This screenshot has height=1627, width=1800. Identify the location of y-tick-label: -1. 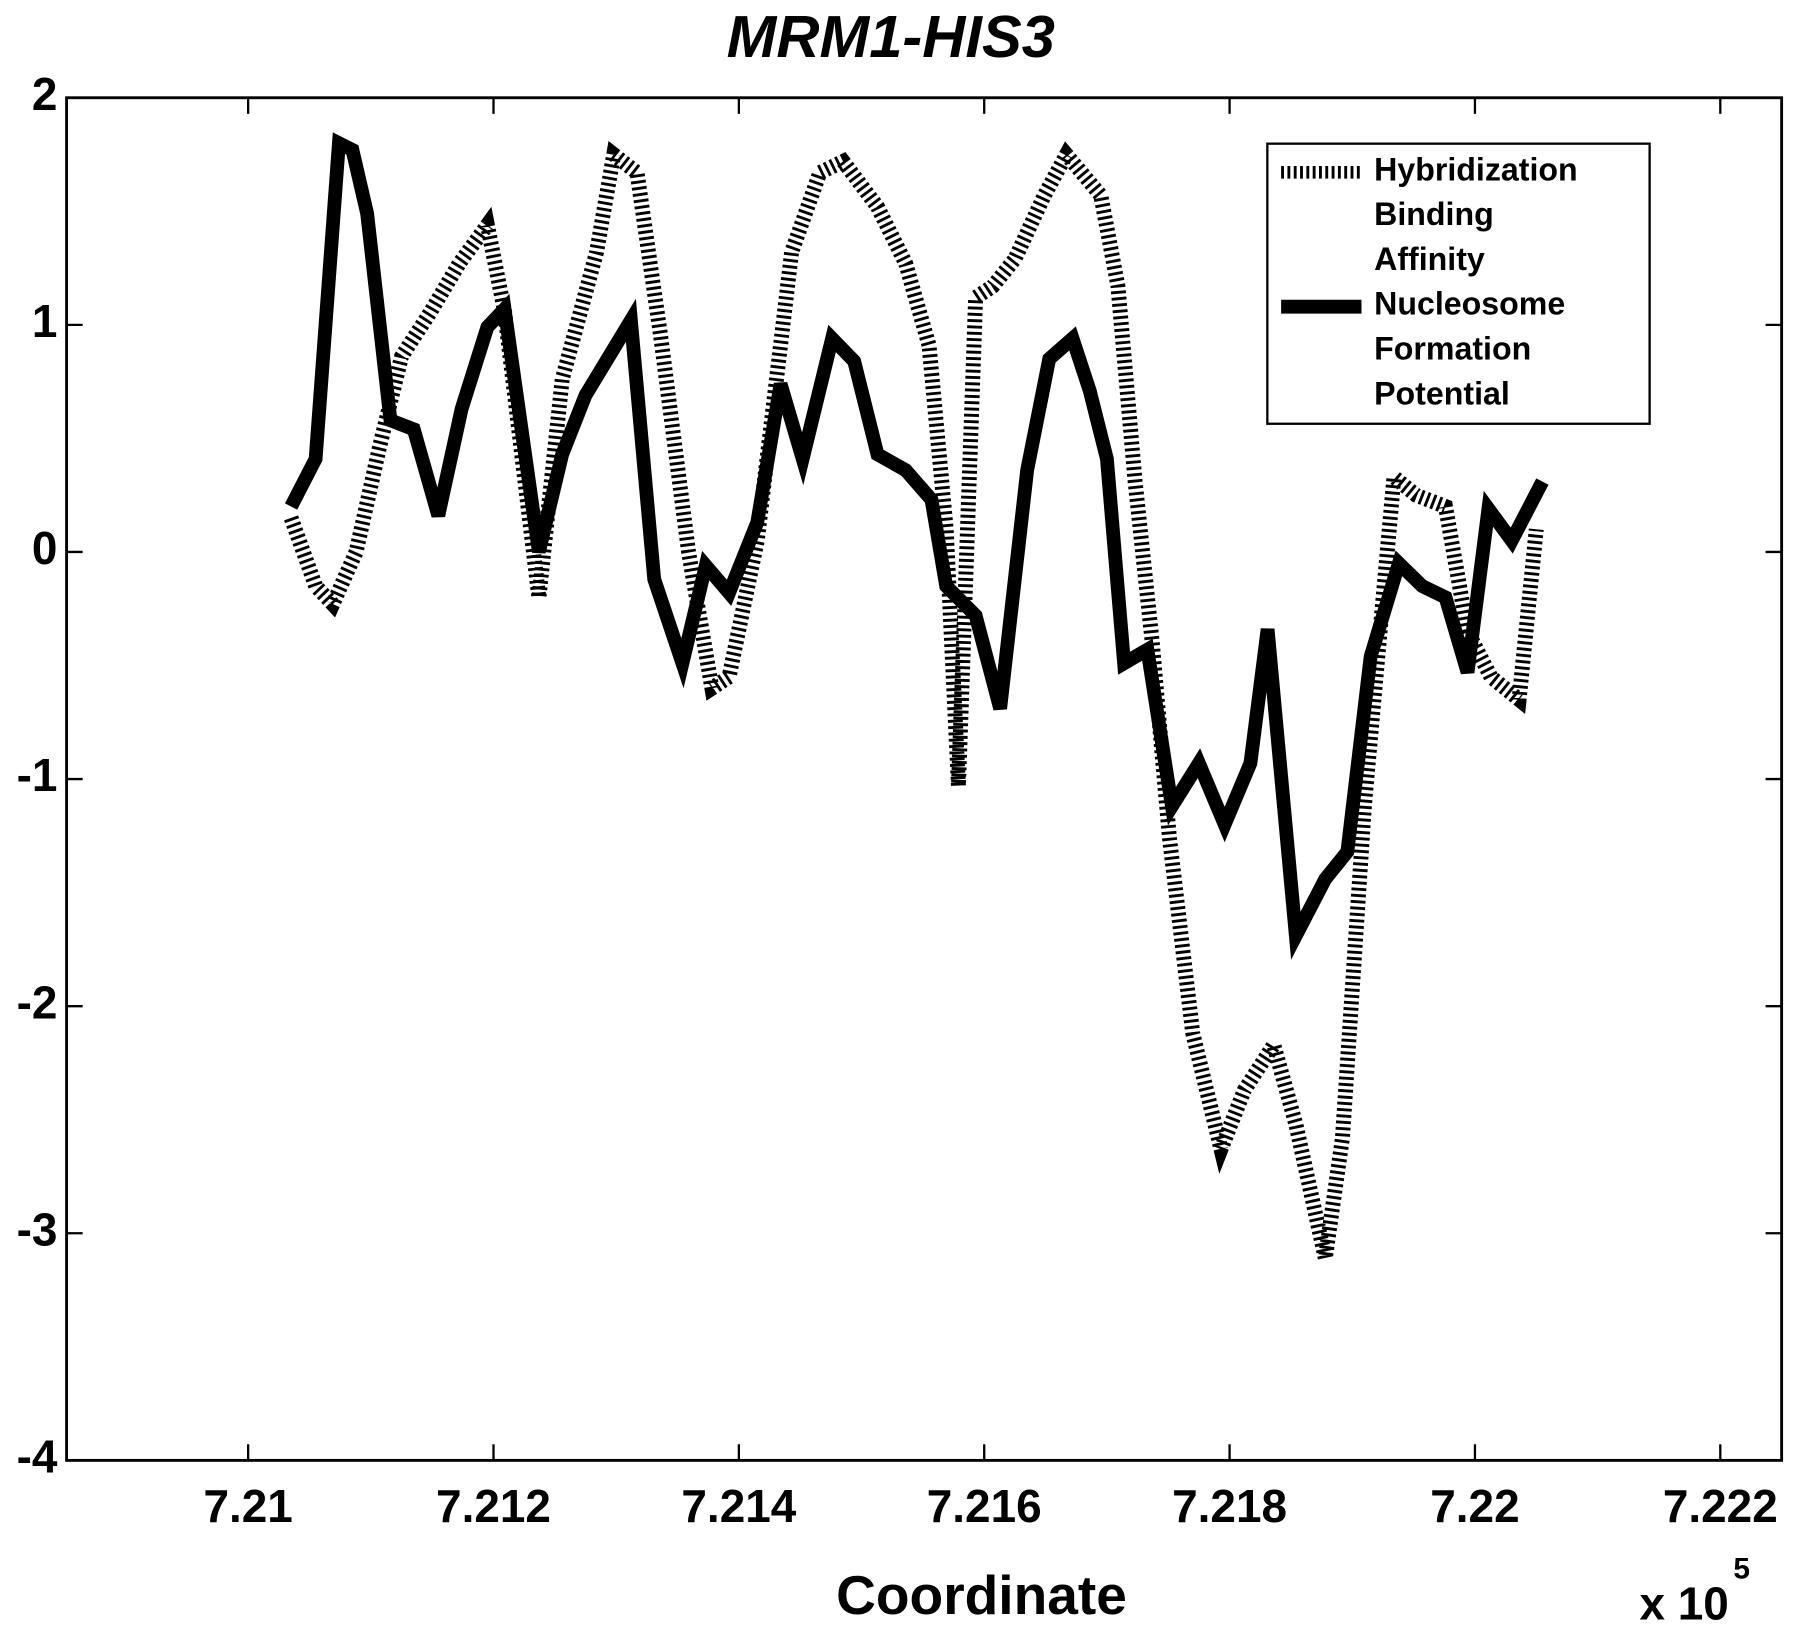
(37, 775).